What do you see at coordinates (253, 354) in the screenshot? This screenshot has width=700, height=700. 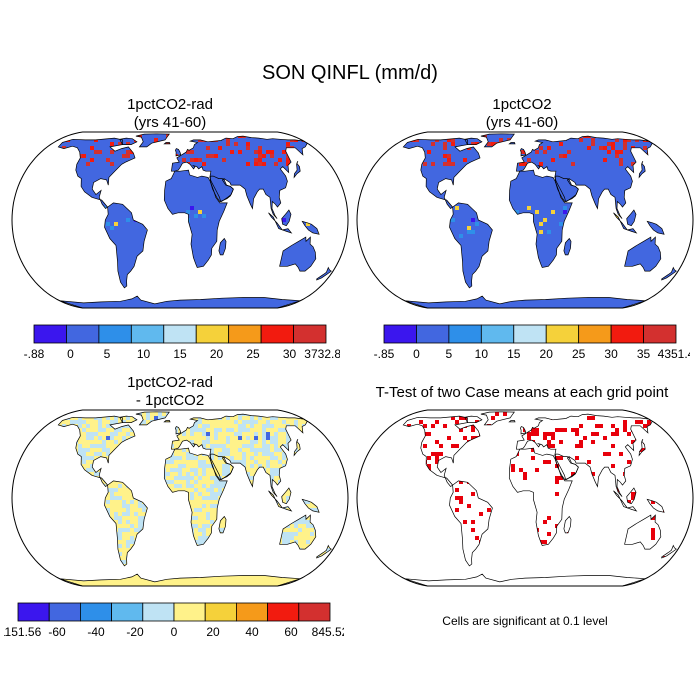 I see `colorbar1-label-6: 25` at bounding box center [253, 354].